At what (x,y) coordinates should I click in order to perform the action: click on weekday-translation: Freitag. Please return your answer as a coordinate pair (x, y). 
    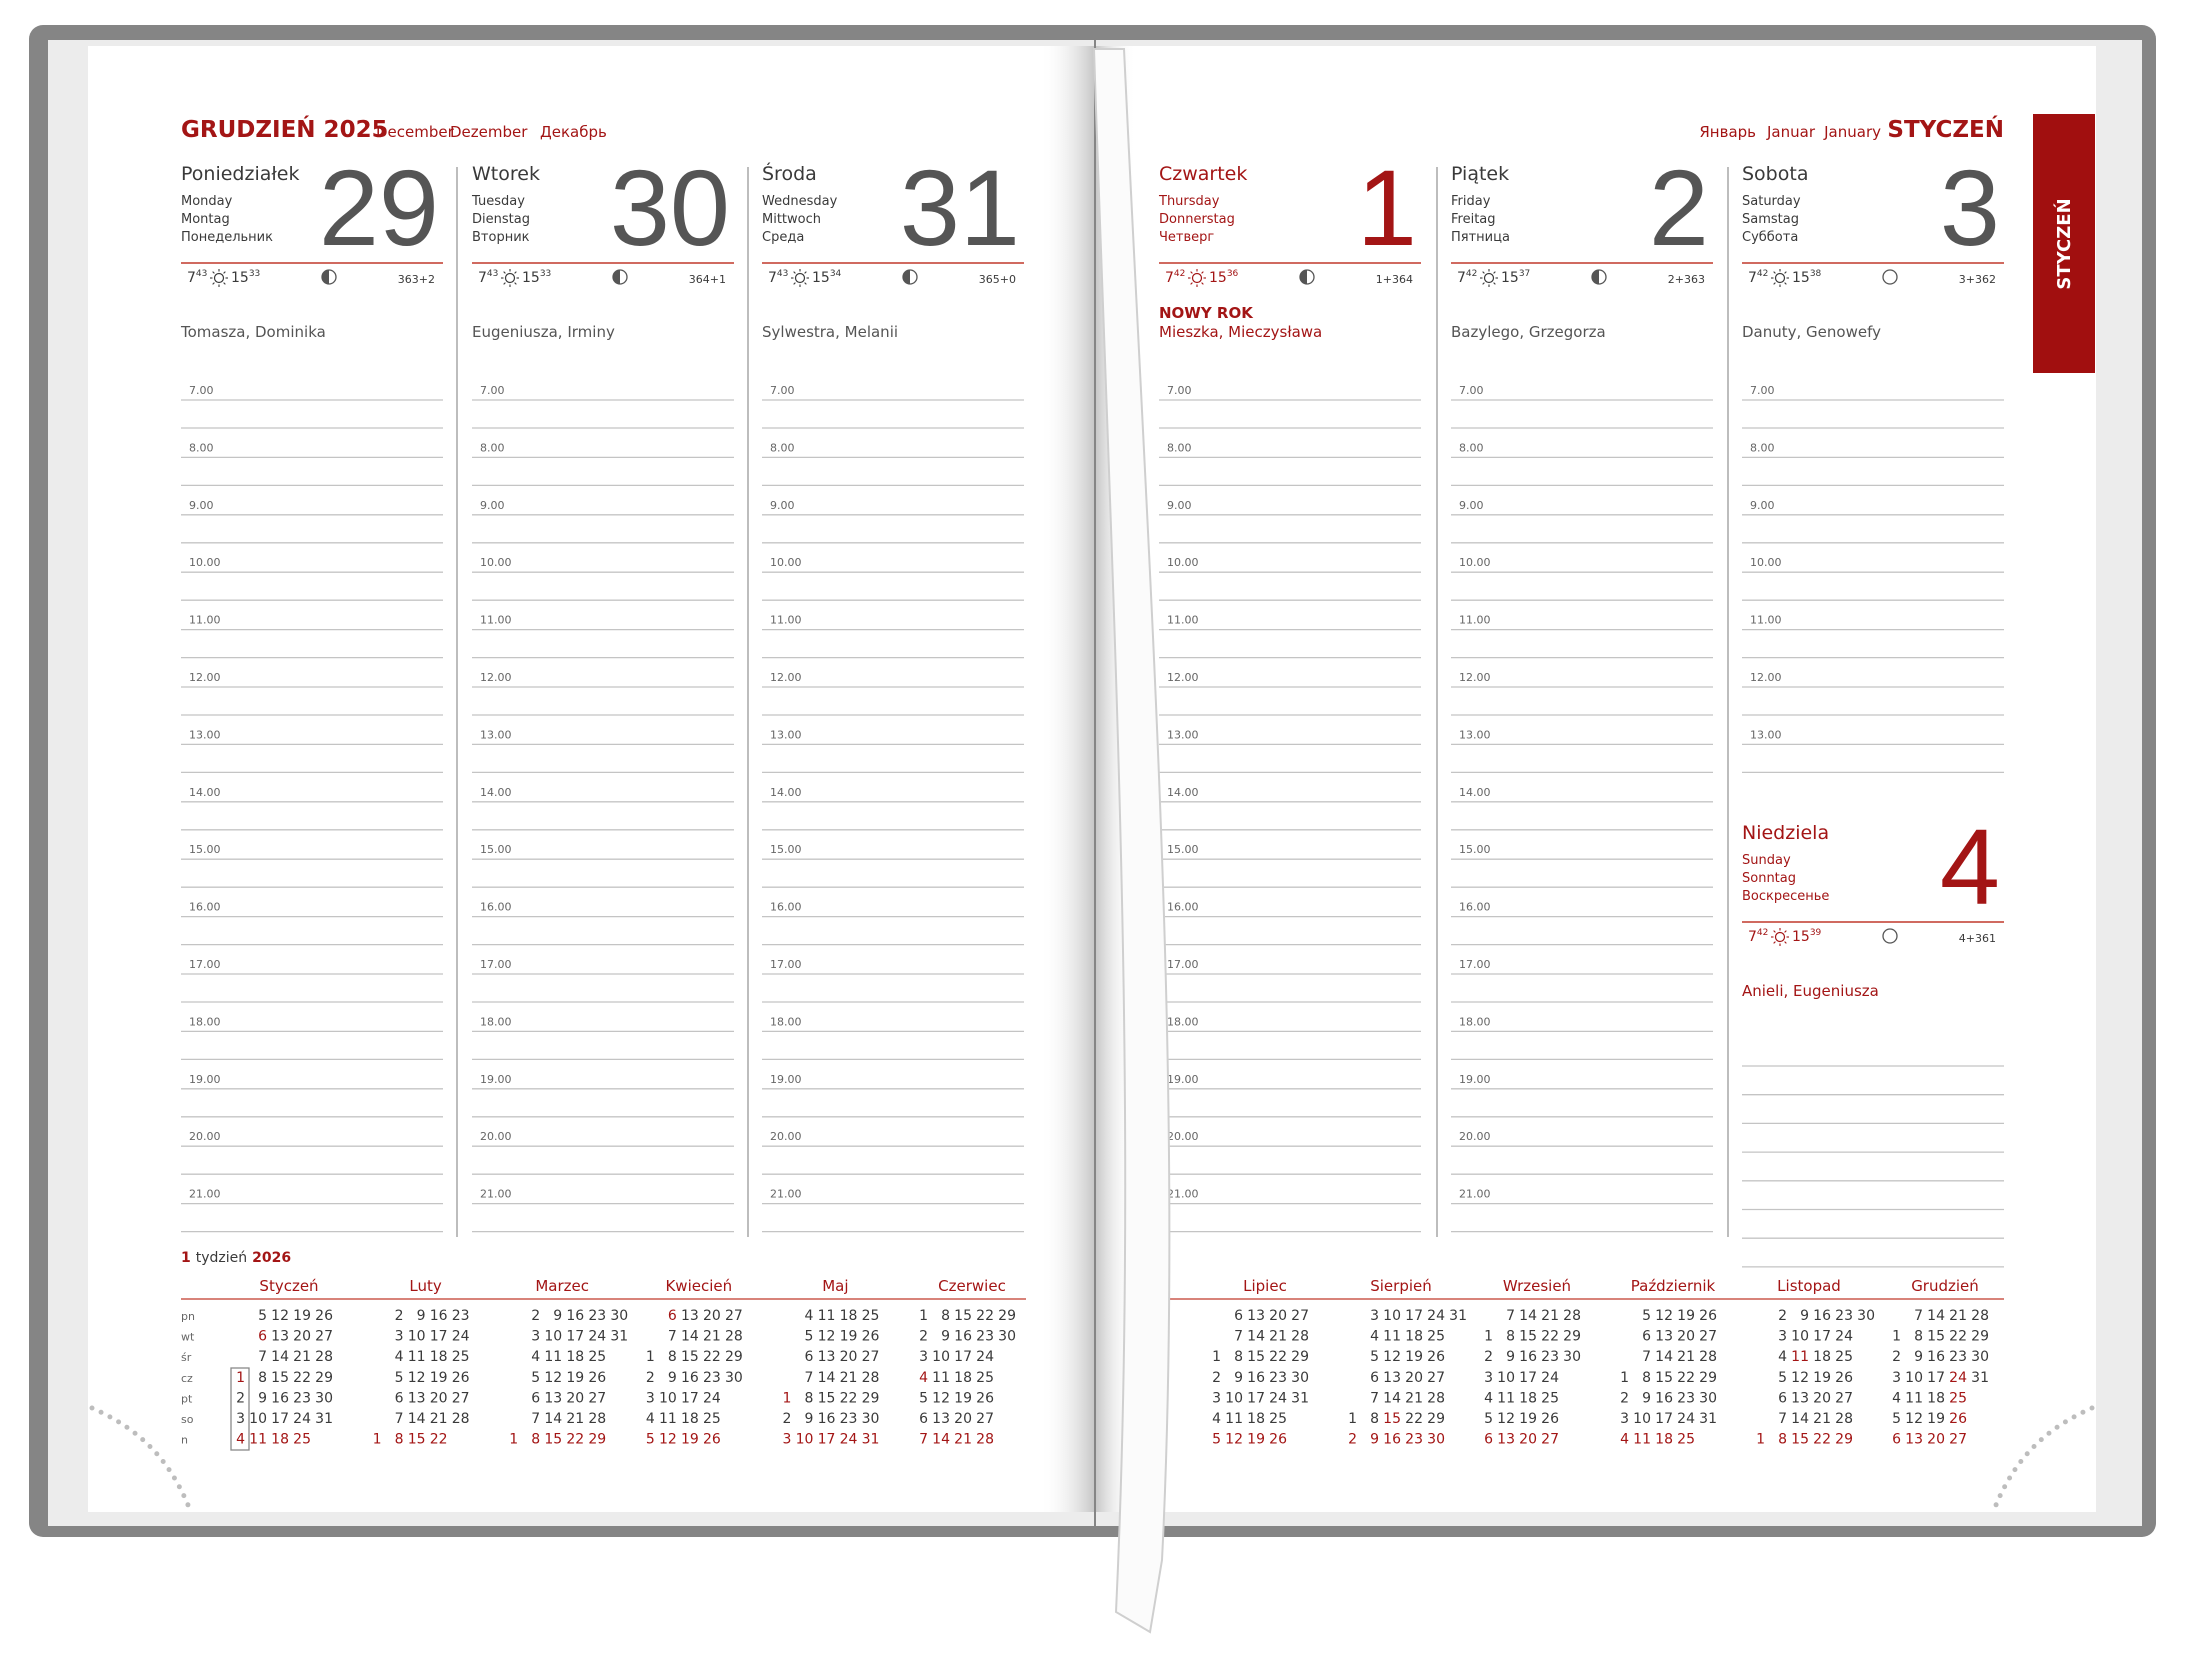
    Looking at the image, I should click on (1473, 219).